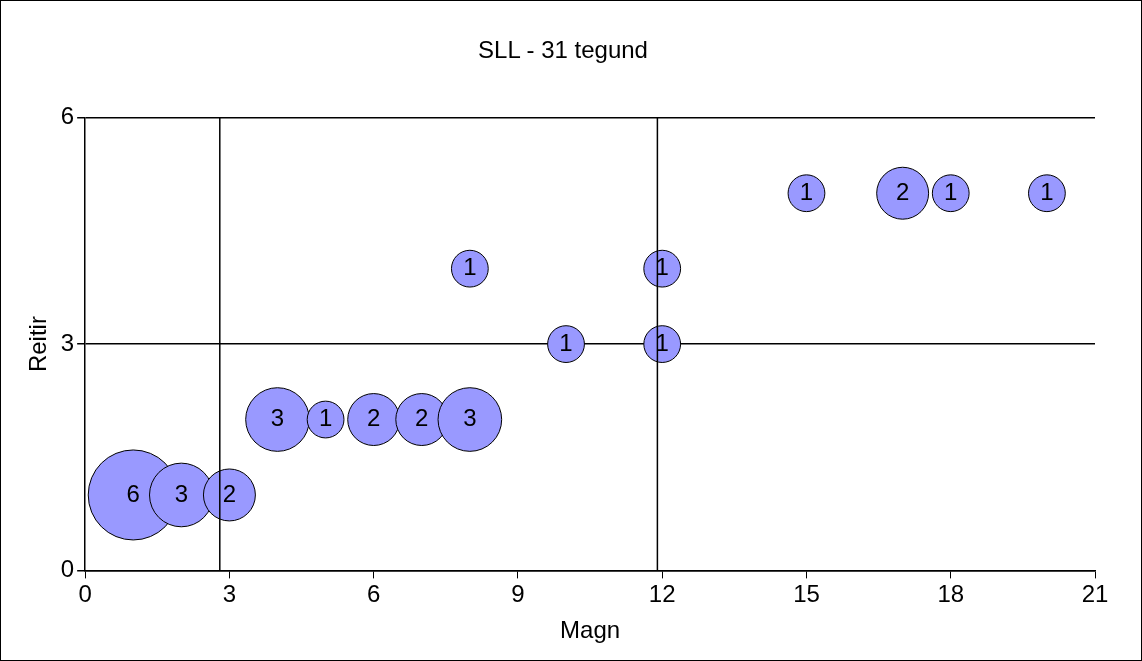  I want to click on x-tick-label: 3, so click(229, 594).